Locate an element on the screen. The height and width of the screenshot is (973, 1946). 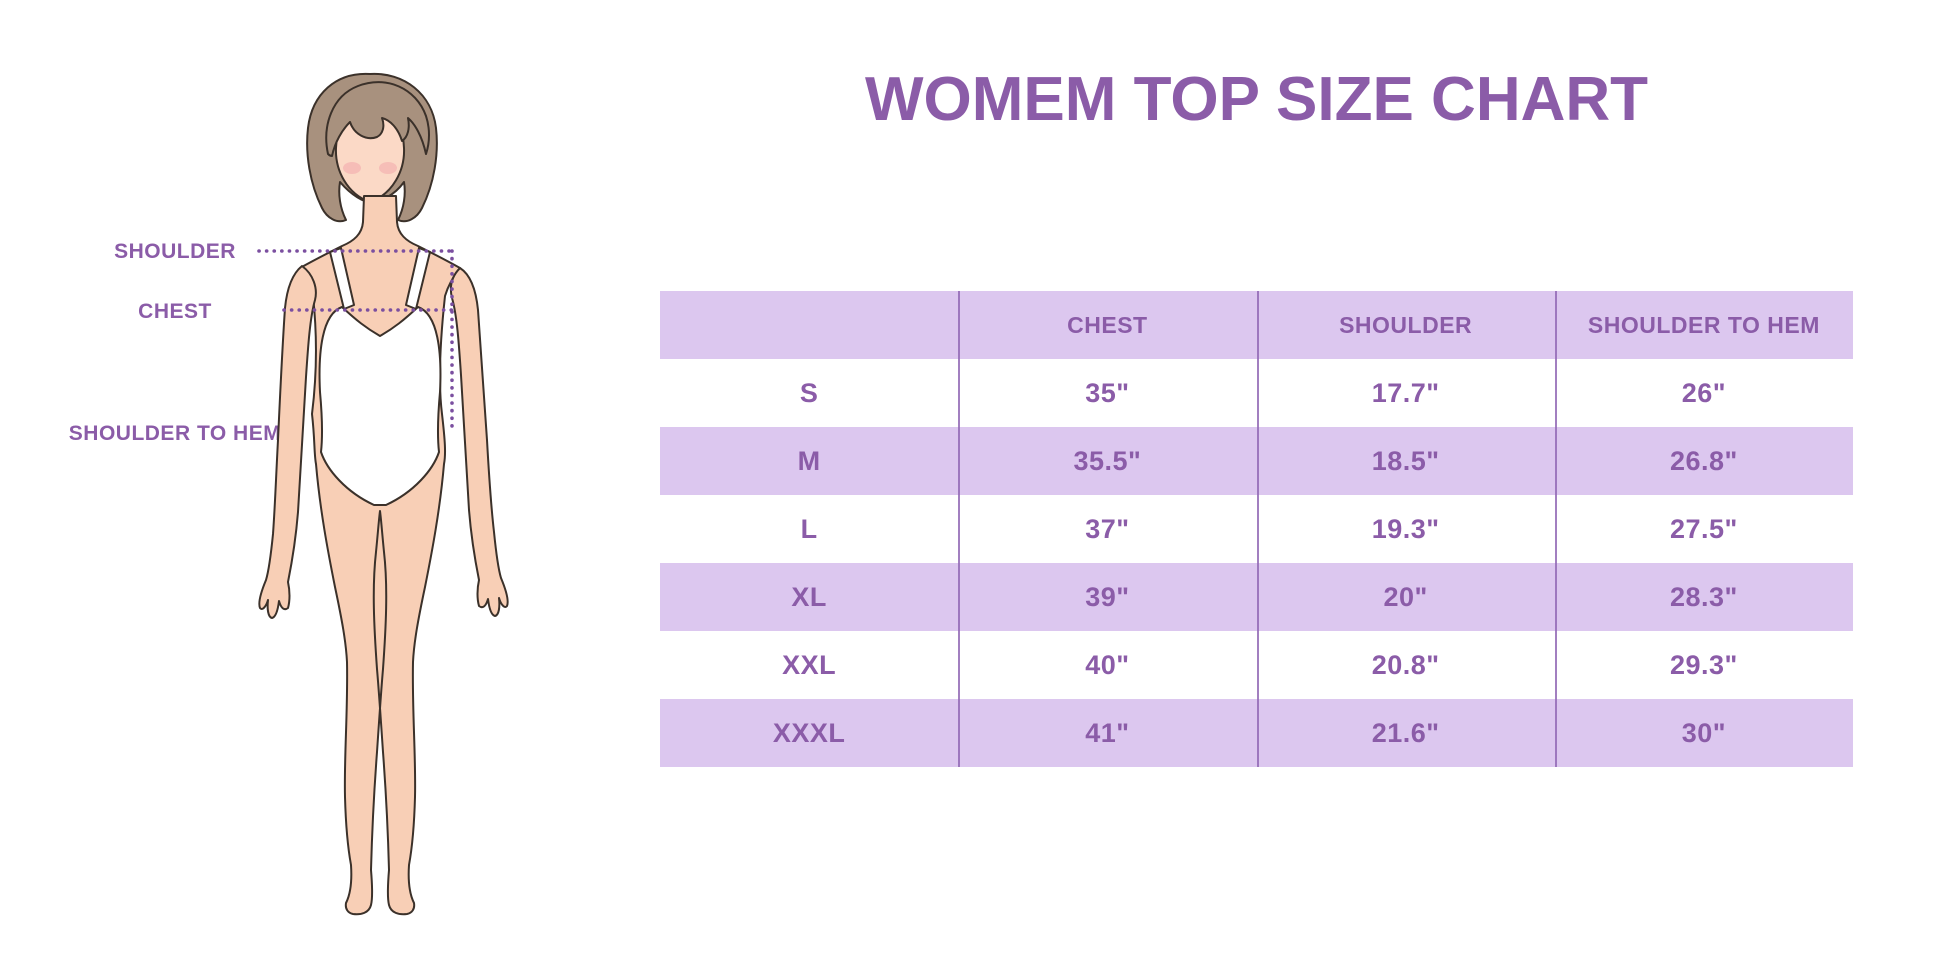
chest-value: 39" is located at coordinates (1107, 596).